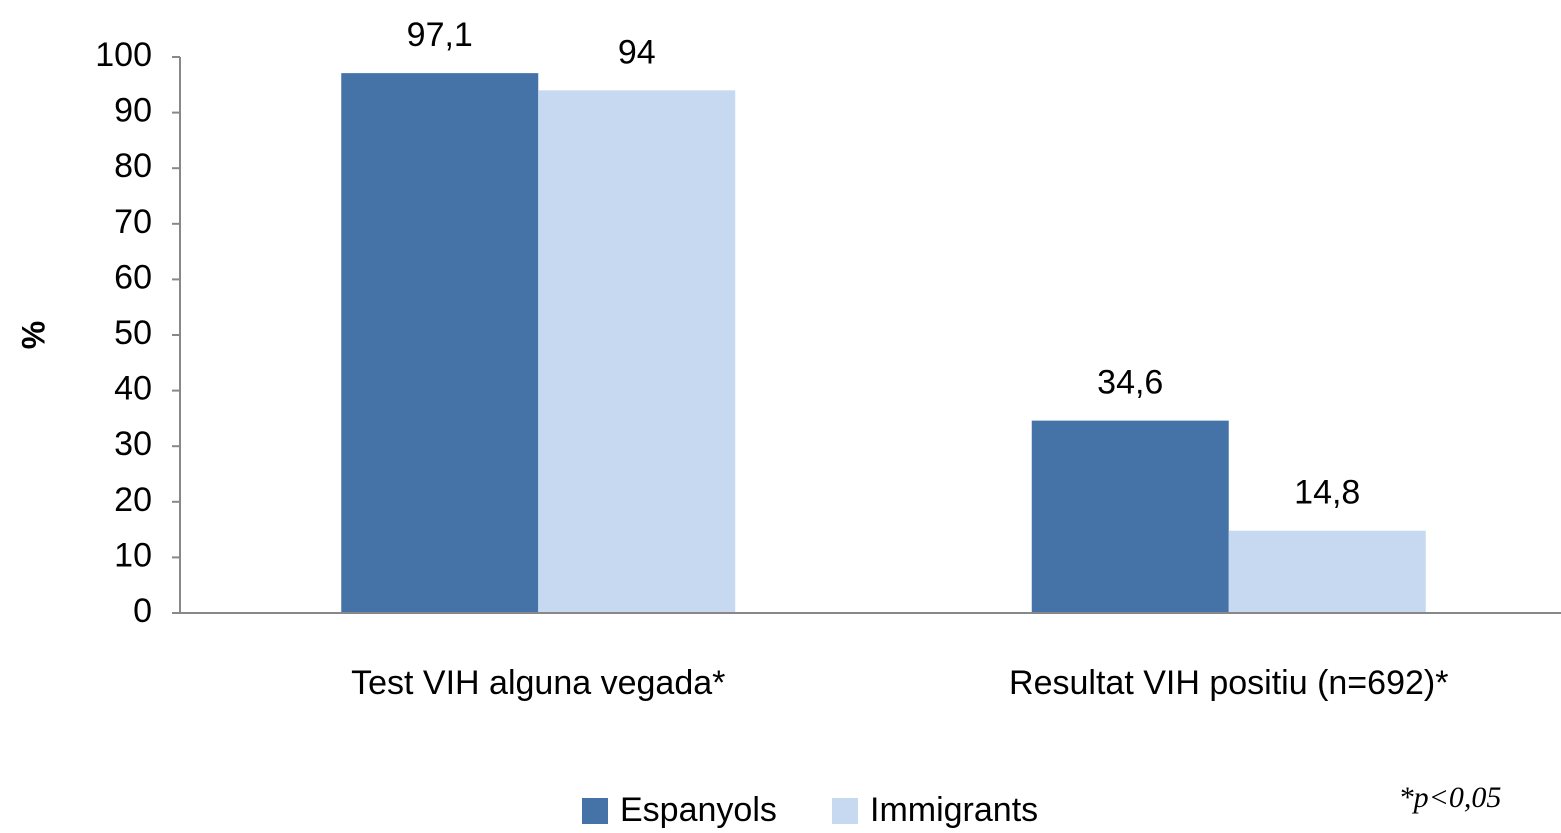  I want to click on value-label: 34,6, so click(1130, 383).